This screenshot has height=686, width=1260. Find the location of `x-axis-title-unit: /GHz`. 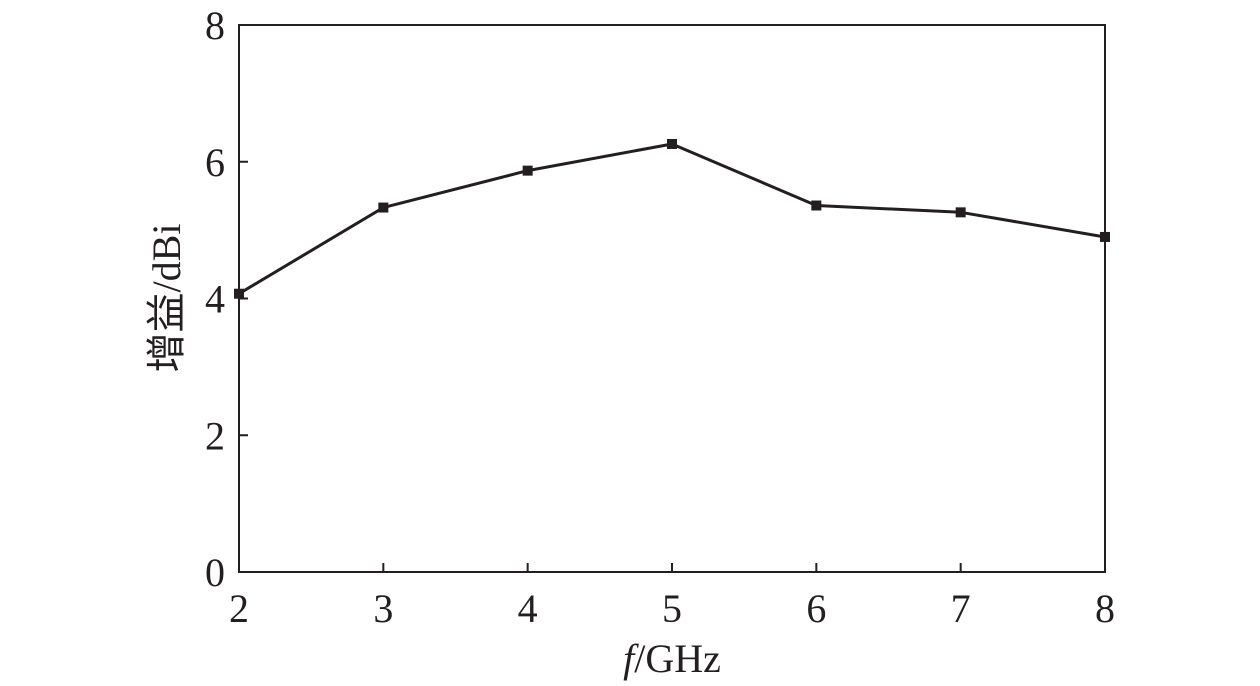

x-axis-title-unit: /GHz is located at coordinates (677, 658).